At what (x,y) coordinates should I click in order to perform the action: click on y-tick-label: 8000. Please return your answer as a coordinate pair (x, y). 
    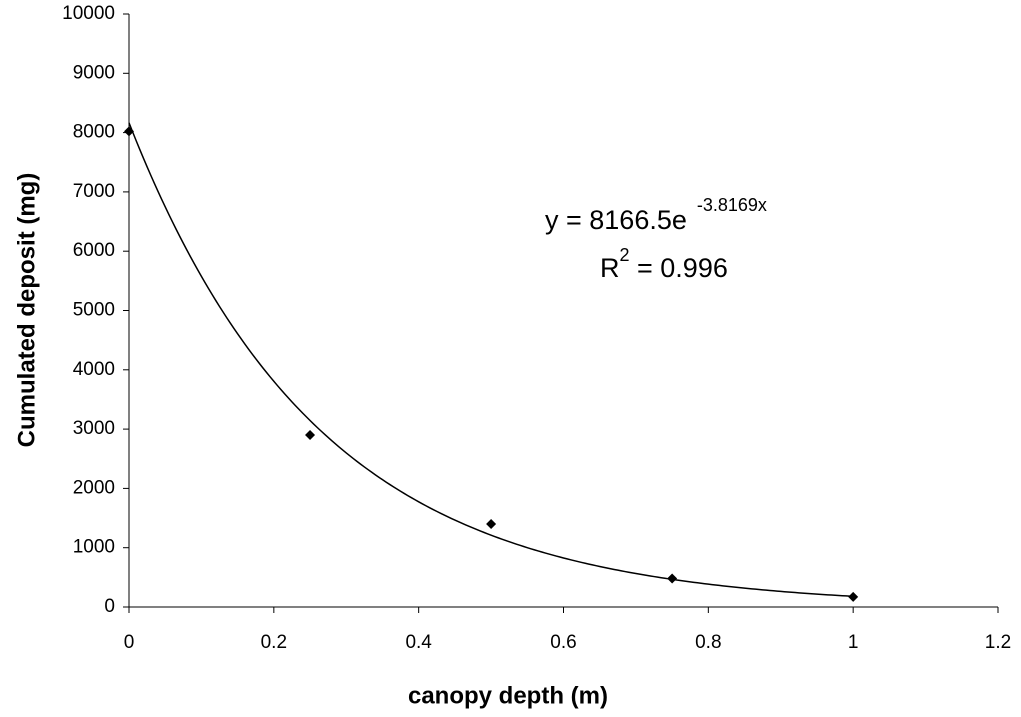
    Looking at the image, I should click on (94, 132).